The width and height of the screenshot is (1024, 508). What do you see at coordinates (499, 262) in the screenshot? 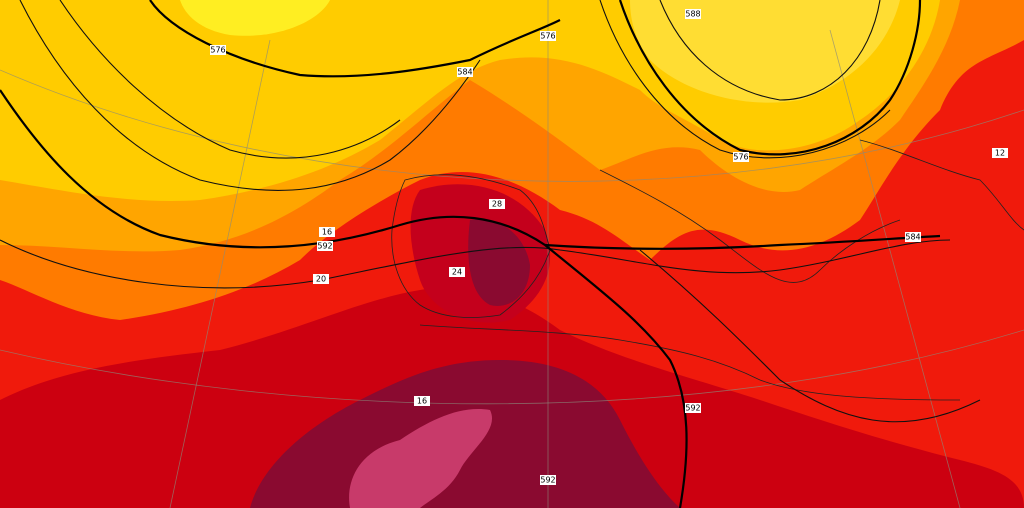
I see `maroon-zone` at bounding box center [499, 262].